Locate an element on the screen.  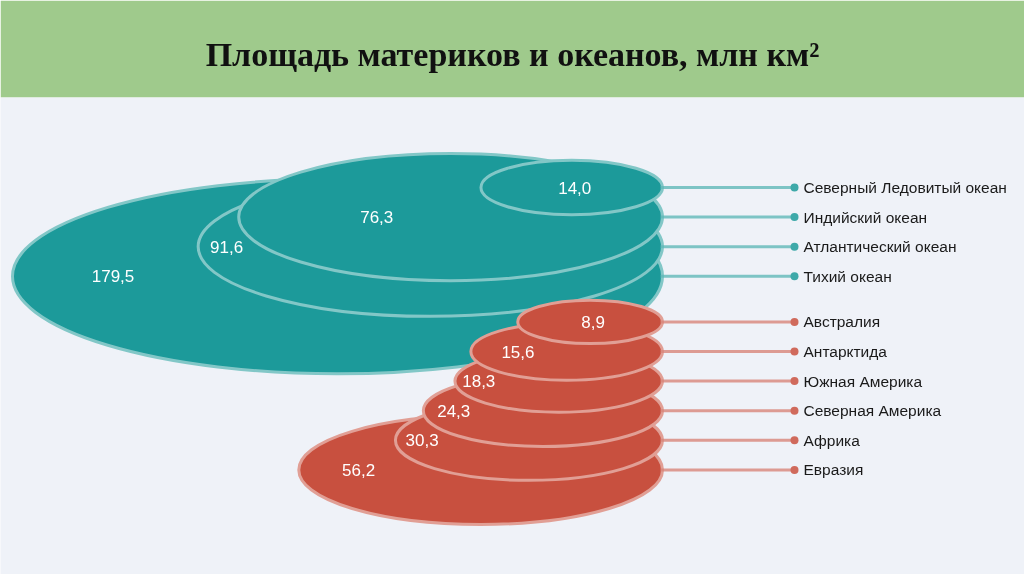
data-label: 15,6 is located at coordinates (518, 352).